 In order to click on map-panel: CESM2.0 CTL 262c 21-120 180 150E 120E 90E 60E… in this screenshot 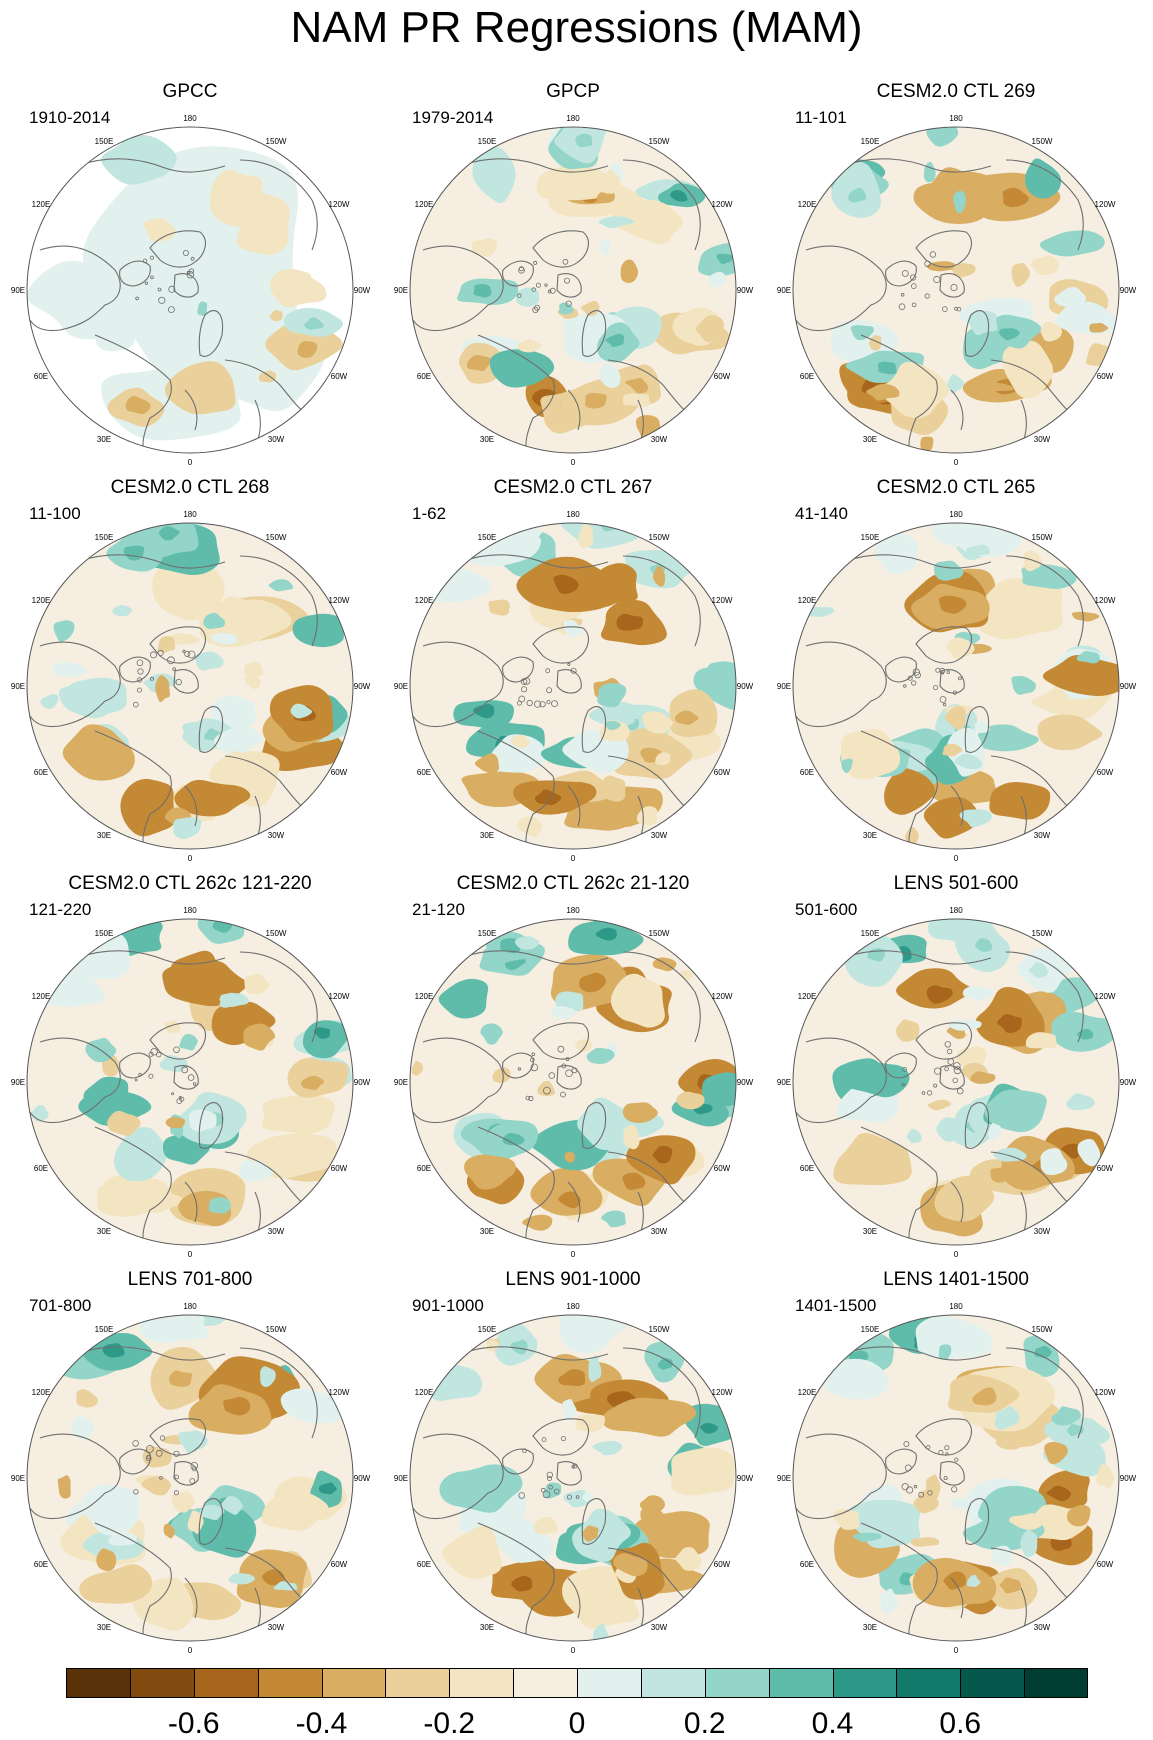, I will do `click(573, 1072)`.